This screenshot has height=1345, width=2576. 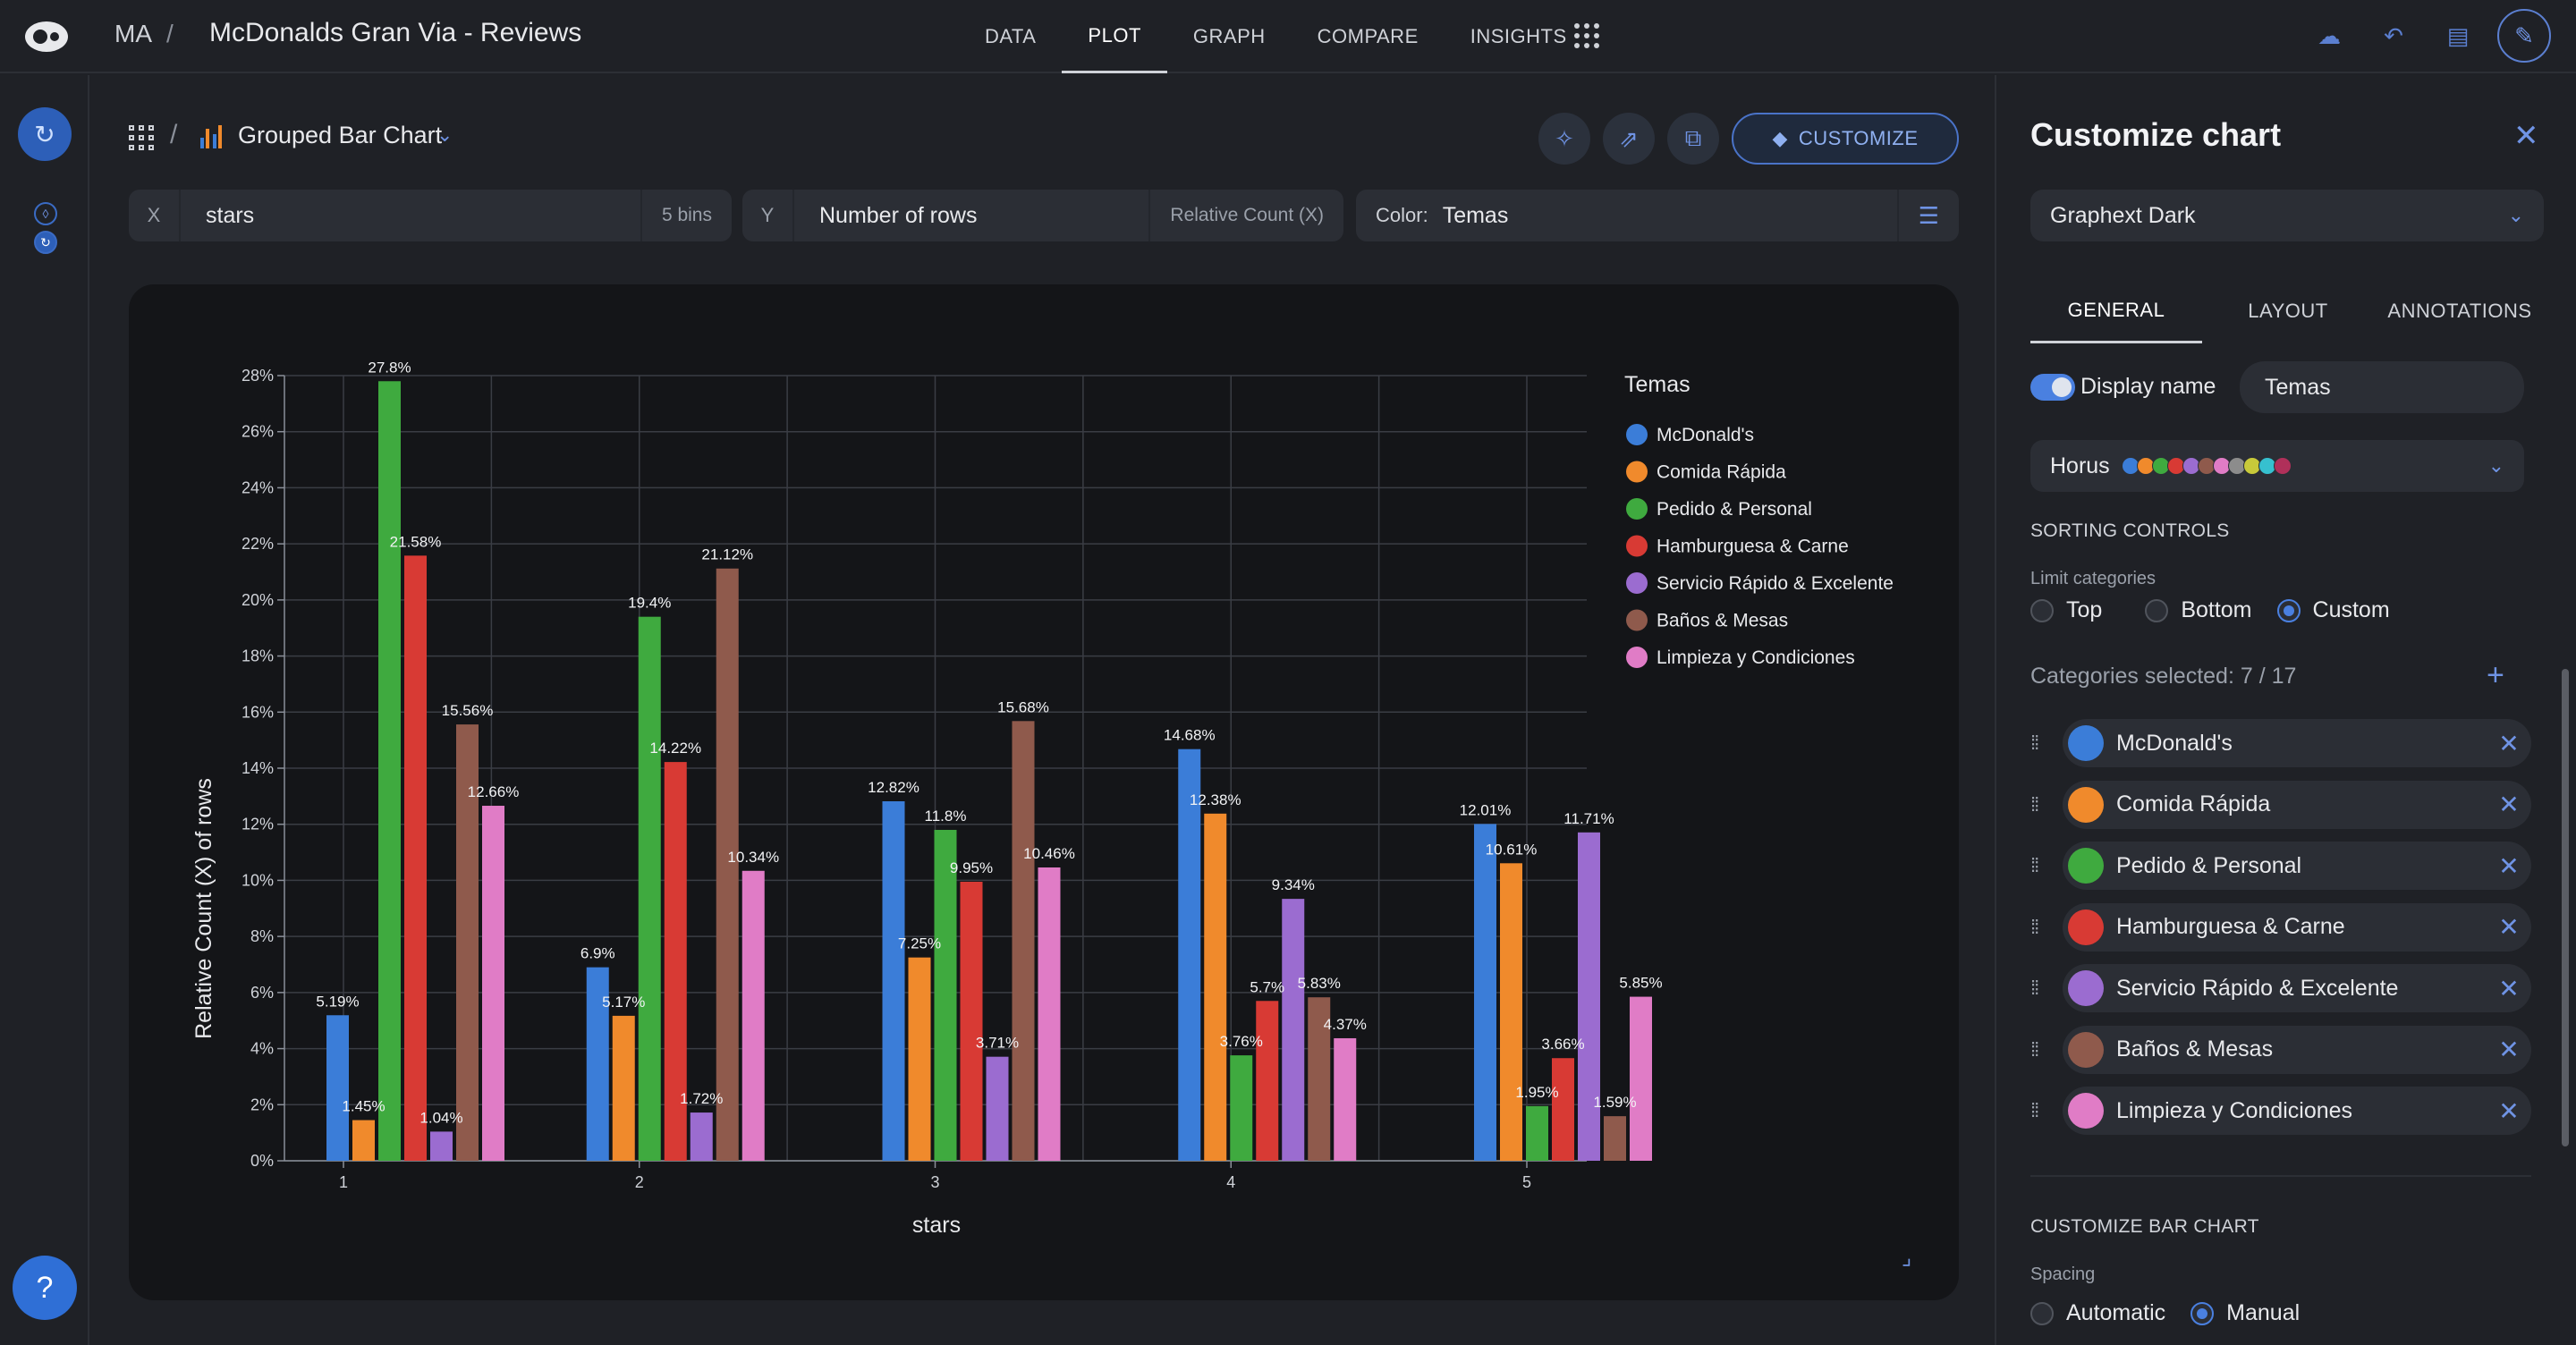 I want to click on legend-label: Comida Rápida, so click(x=1721, y=472).